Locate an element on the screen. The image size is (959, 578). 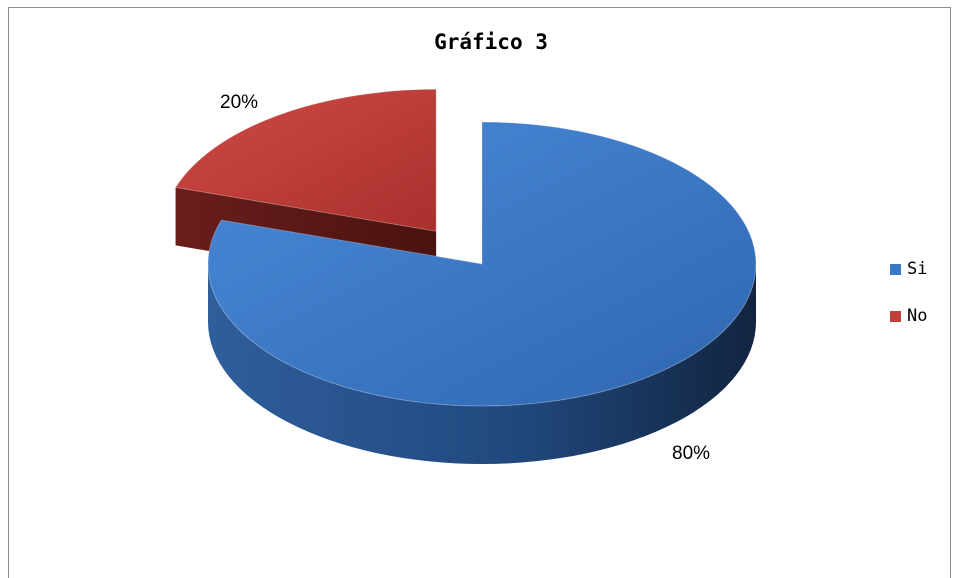
chart-legend: Si No is located at coordinates (908, 305).